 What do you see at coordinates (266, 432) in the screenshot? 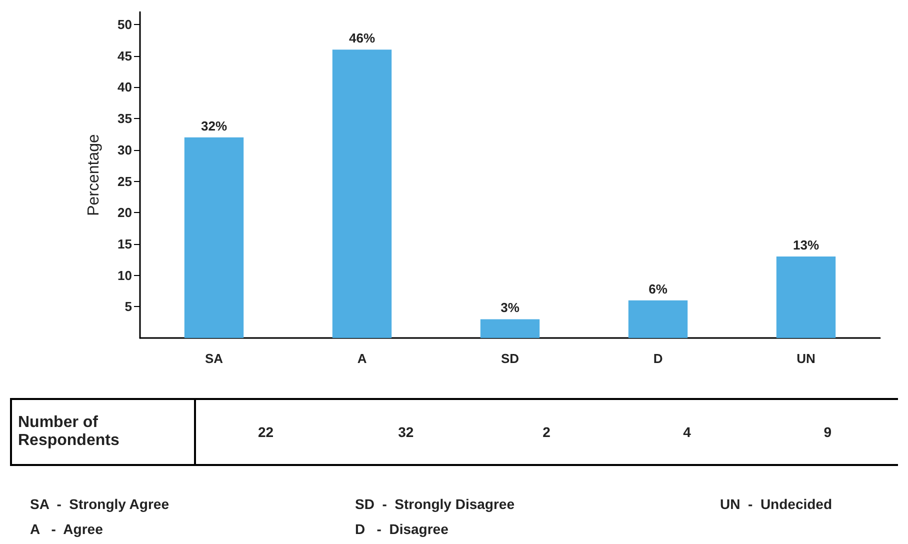
I see `text: 22` at bounding box center [266, 432].